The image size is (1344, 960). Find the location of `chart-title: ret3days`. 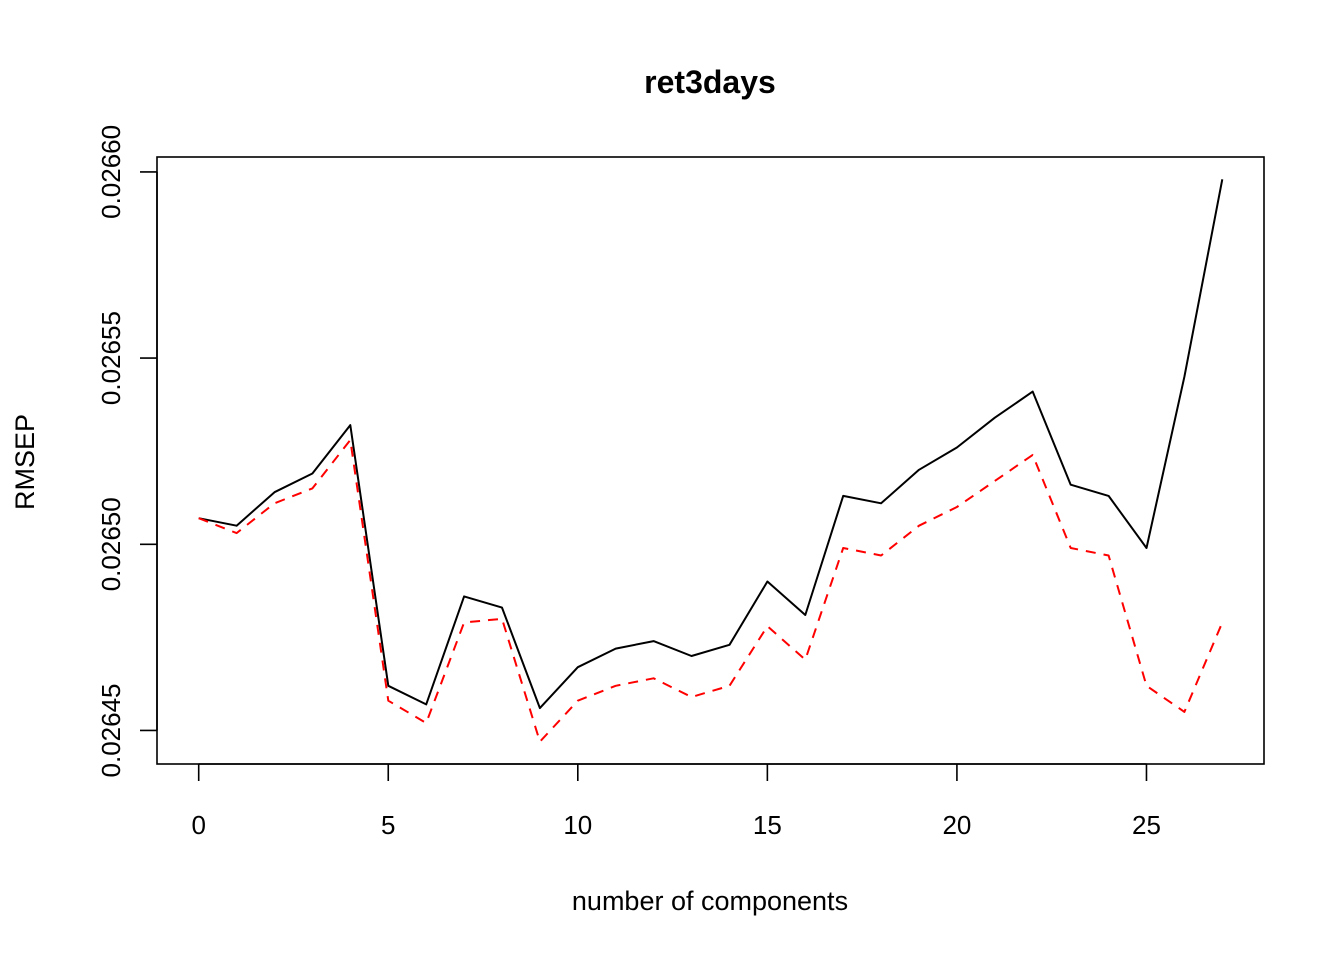

chart-title: ret3days is located at coordinates (710, 82).